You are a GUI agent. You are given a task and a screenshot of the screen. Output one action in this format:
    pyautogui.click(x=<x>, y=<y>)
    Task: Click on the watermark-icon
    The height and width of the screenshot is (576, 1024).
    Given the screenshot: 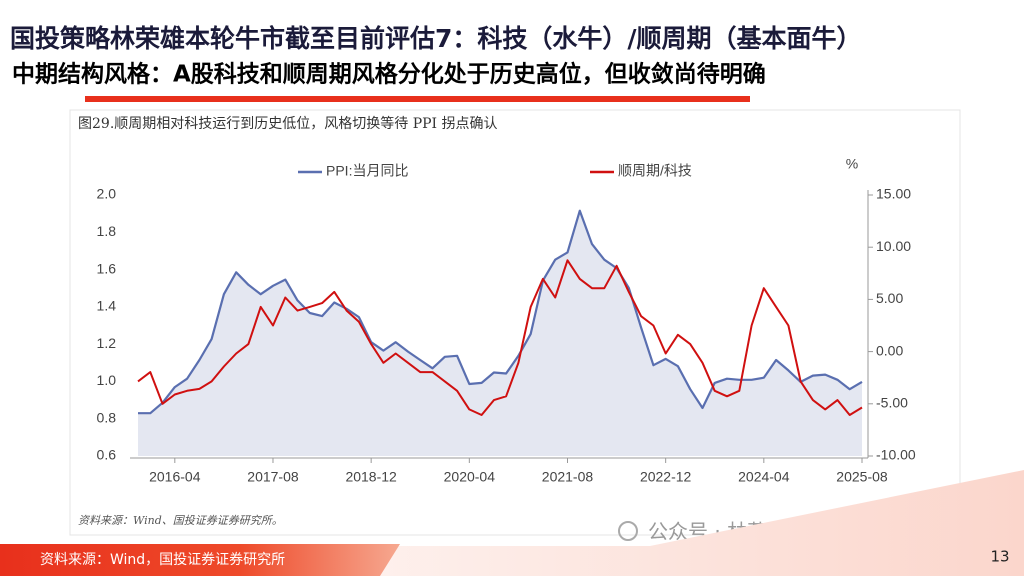 What is the action you would take?
    pyautogui.click(x=628, y=531)
    